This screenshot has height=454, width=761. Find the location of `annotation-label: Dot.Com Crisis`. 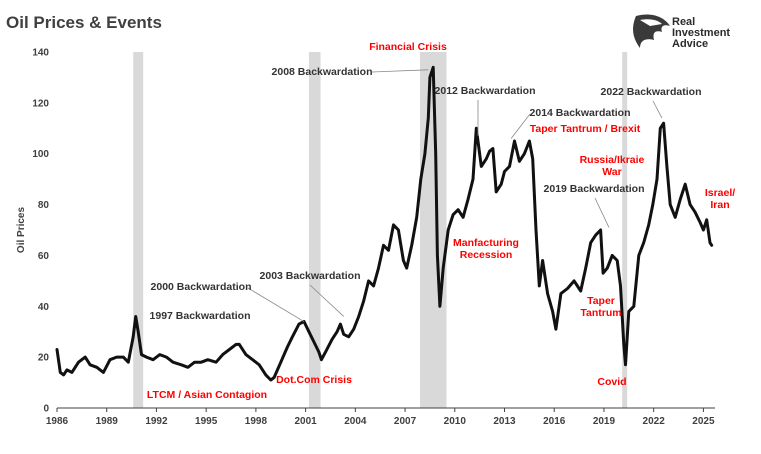

annotation-label: Dot.Com Crisis is located at coordinates (314, 380).